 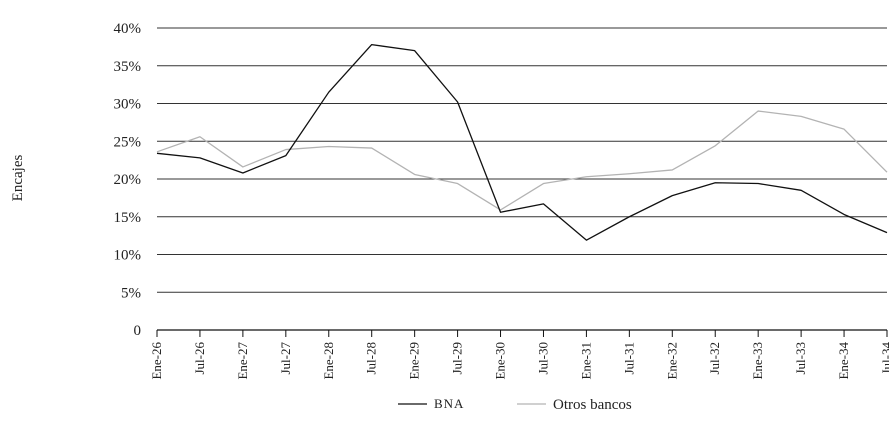 I want to click on y-tick-label: 40%, so click(x=128, y=29).